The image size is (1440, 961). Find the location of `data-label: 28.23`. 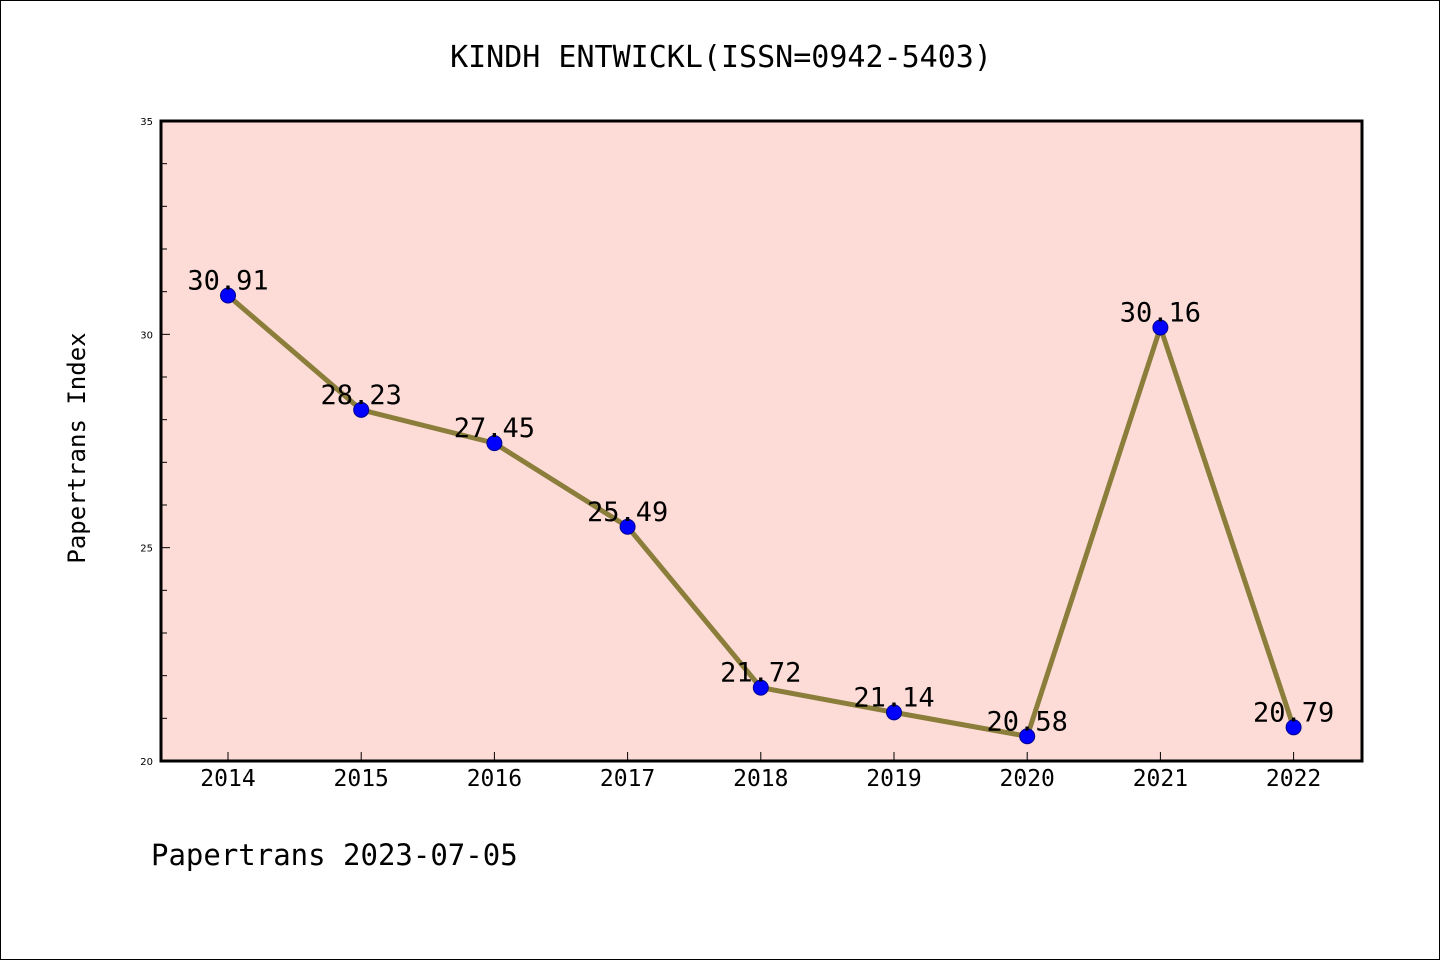

data-label: 28.23 is located at coordinates (361, 395).